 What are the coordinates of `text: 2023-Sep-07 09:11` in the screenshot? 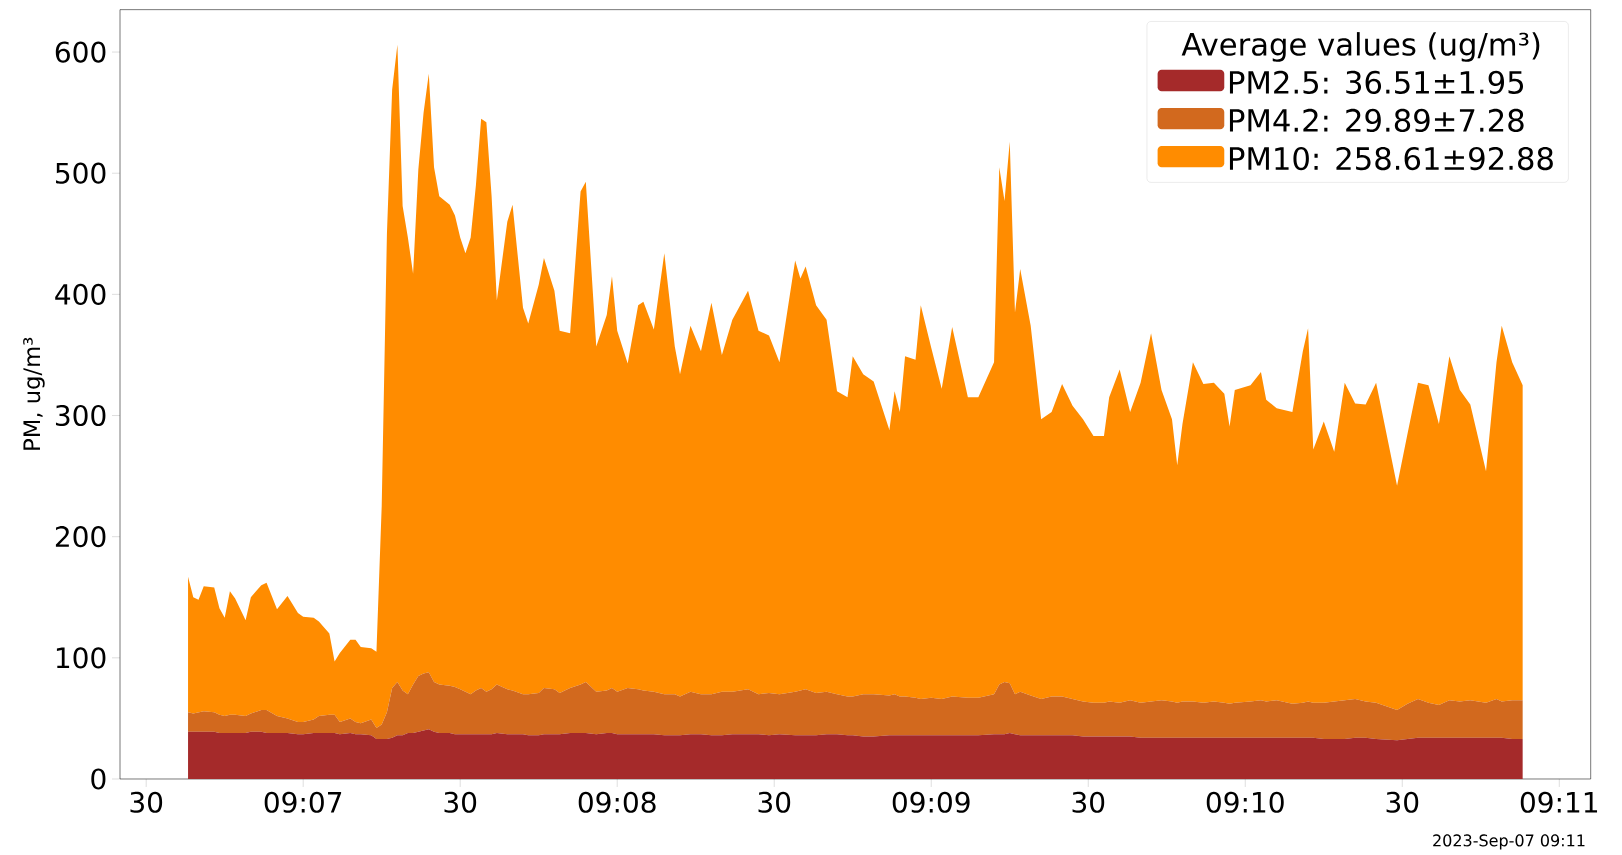 It's located at (1509, 842).